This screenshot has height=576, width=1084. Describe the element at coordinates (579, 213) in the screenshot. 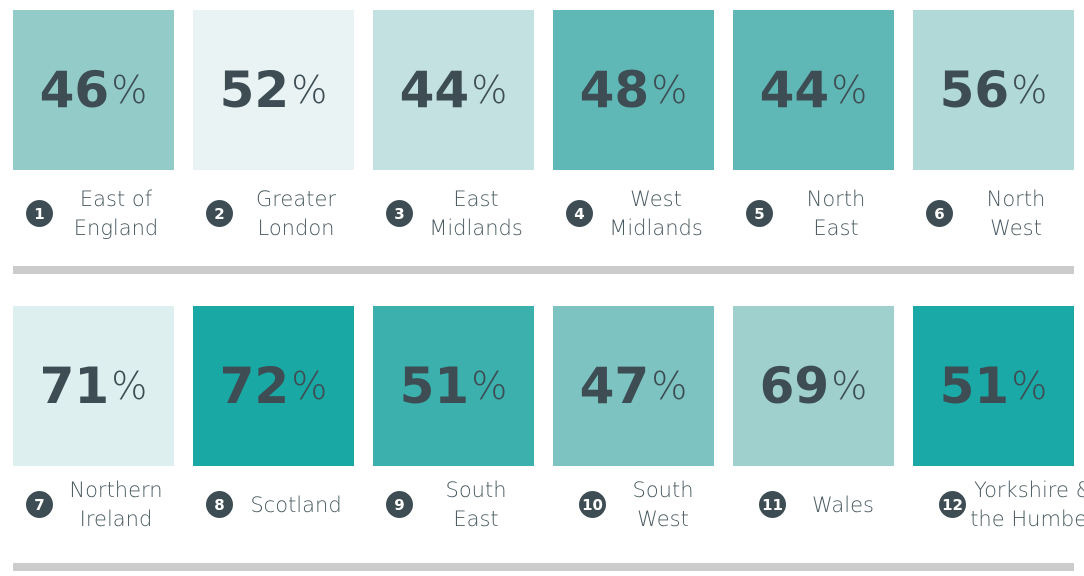

I see `rank-badge: 4` at that location.